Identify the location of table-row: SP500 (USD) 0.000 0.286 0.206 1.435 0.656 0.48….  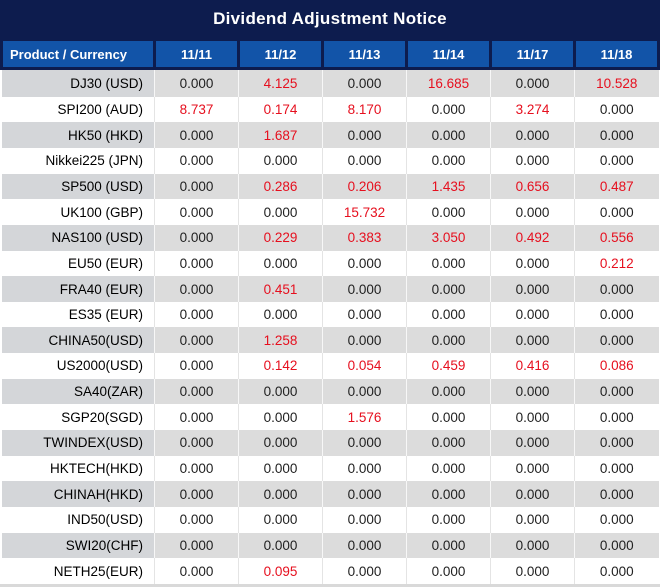
(330, 186).